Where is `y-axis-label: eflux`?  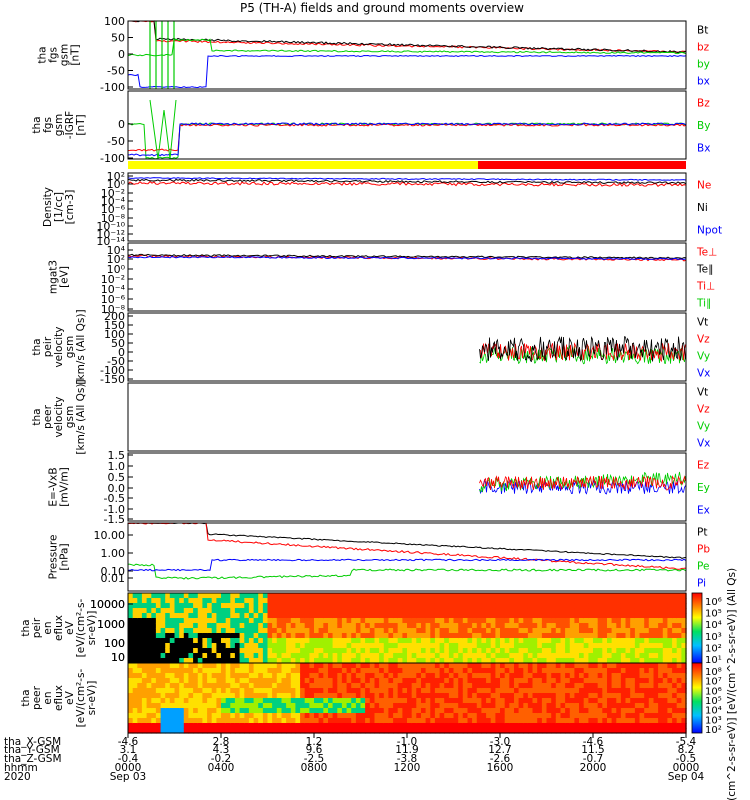 y-axis-label: eflux is located at coordinates (59, 628).